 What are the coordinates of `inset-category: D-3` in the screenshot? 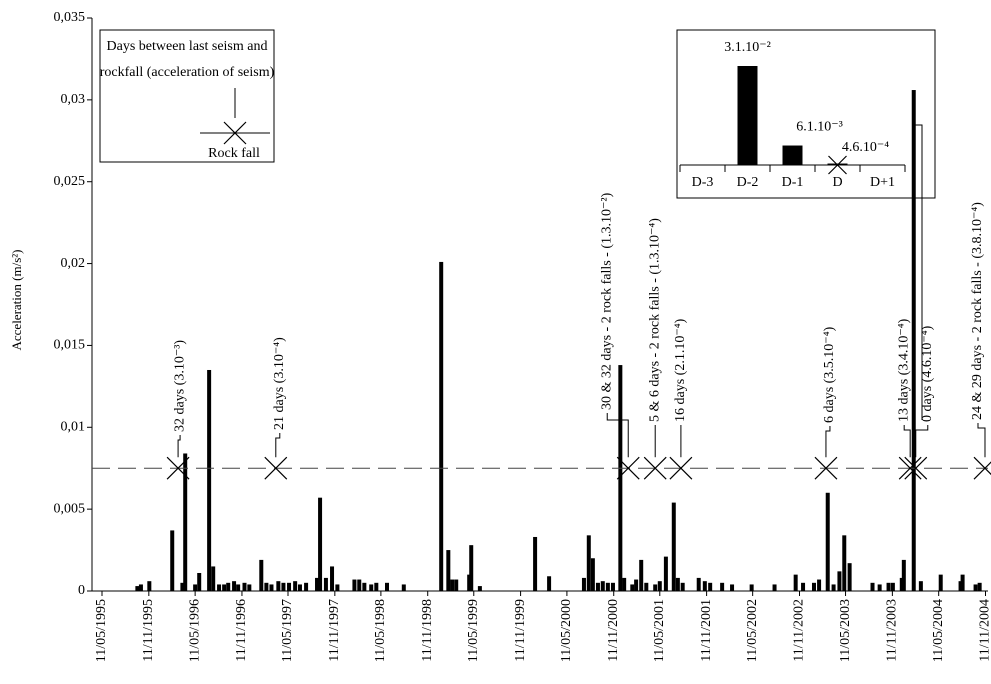 It's located at (703, 182).